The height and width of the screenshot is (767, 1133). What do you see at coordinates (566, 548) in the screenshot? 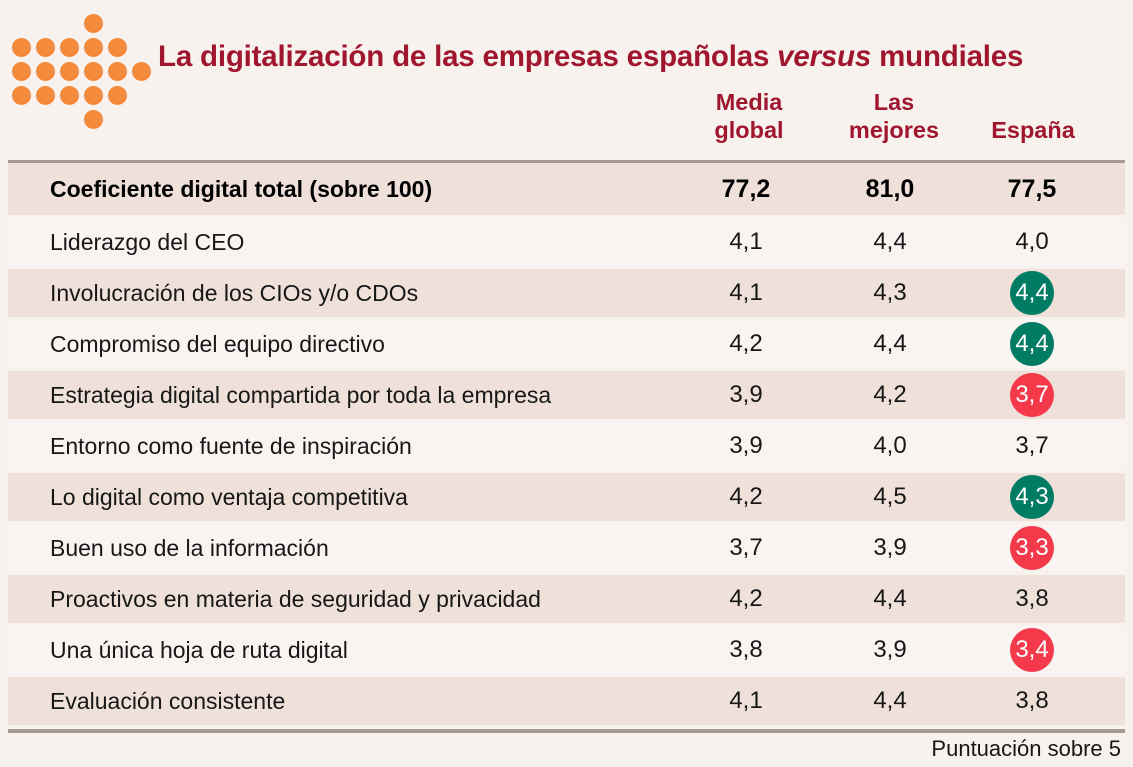
I see `table-row: Buen uso de la información 3,7 3,9 3,3` at bounding box center [566, 548].